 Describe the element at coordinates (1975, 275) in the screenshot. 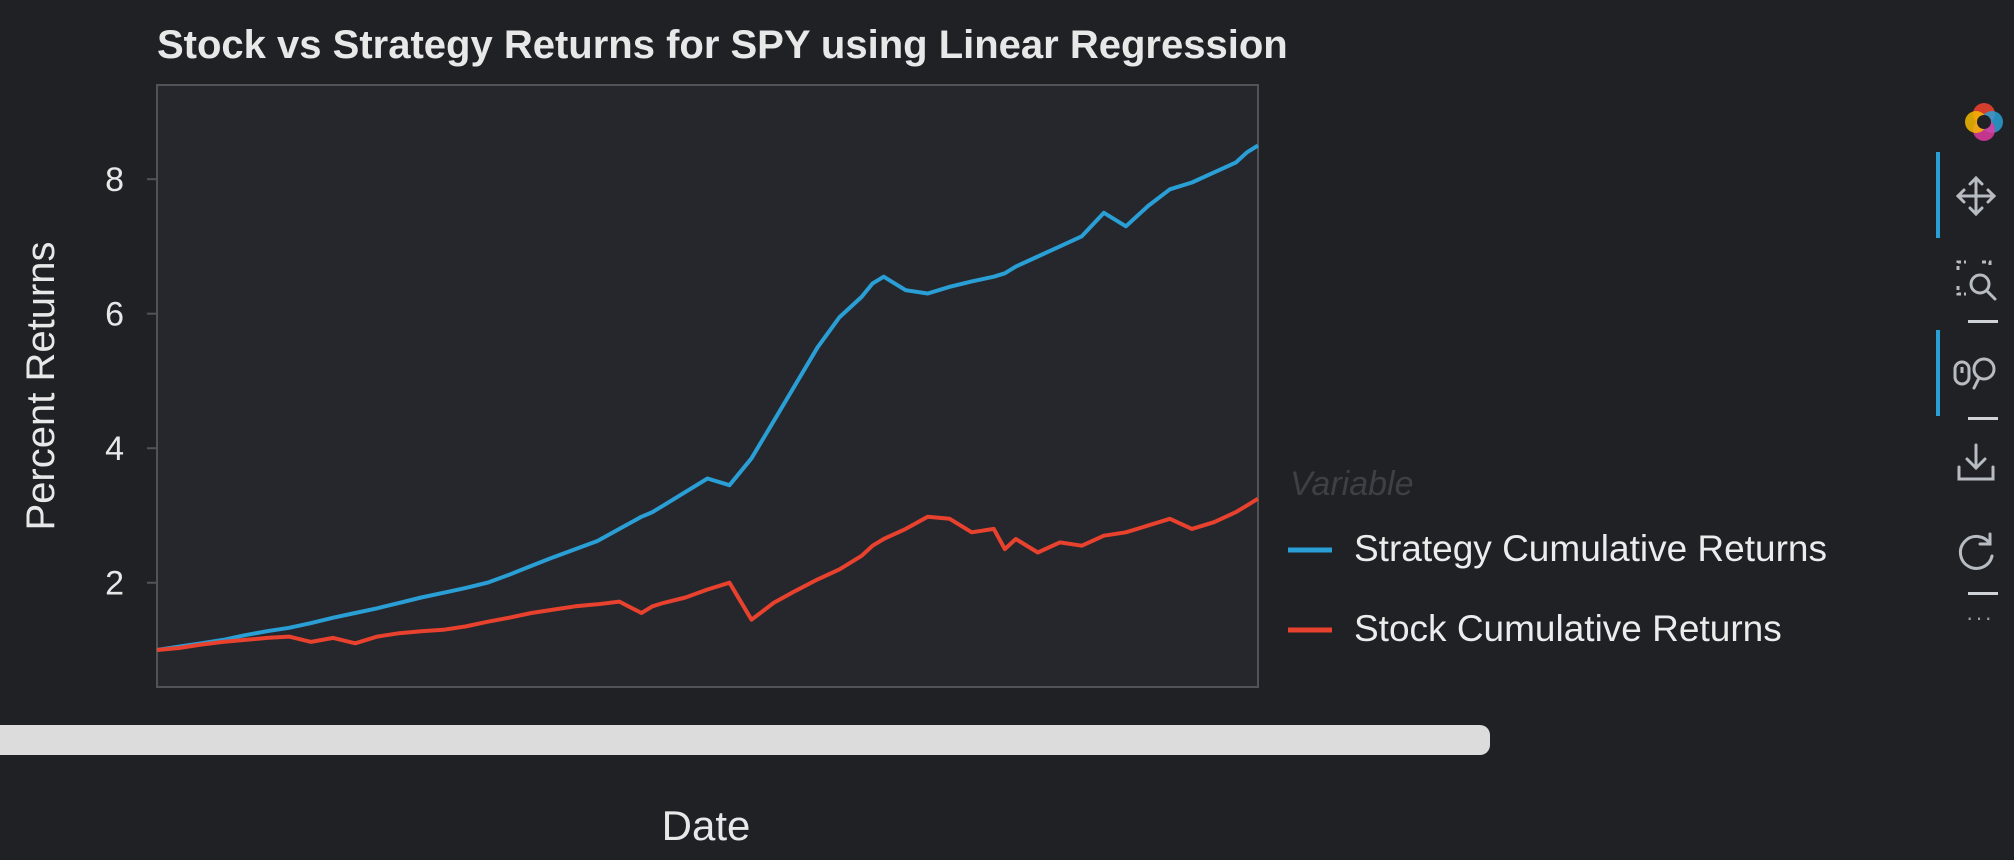

I see `box-zoom-icon` at that location.